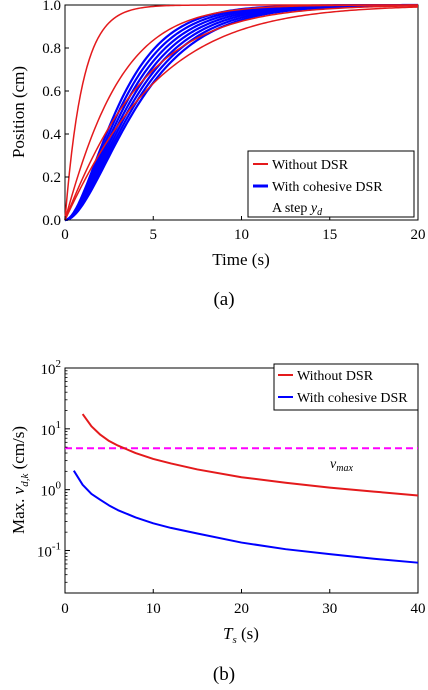 Image resolution: width=428 pixels, height=690 pixels. I want to click on y-tick-label-a-0-2: 0.2, so click(51, 178).